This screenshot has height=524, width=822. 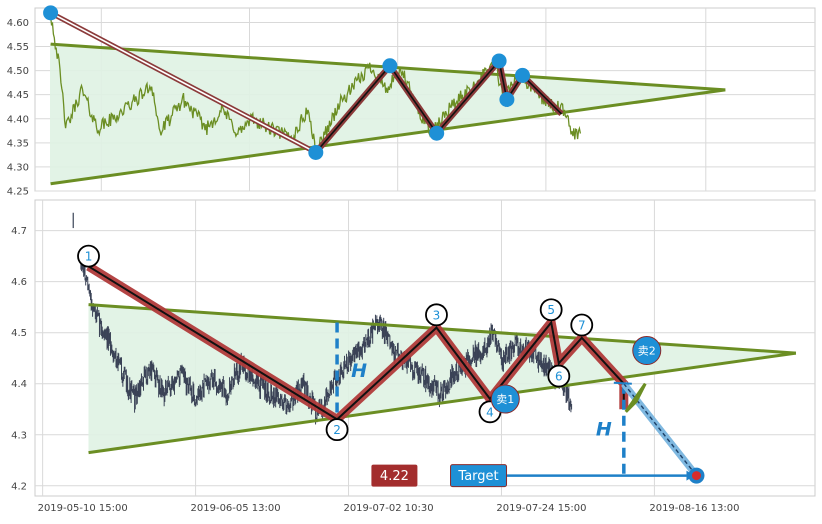 I want to click on pattern-point-label: 4, so click(x=490, y=412).